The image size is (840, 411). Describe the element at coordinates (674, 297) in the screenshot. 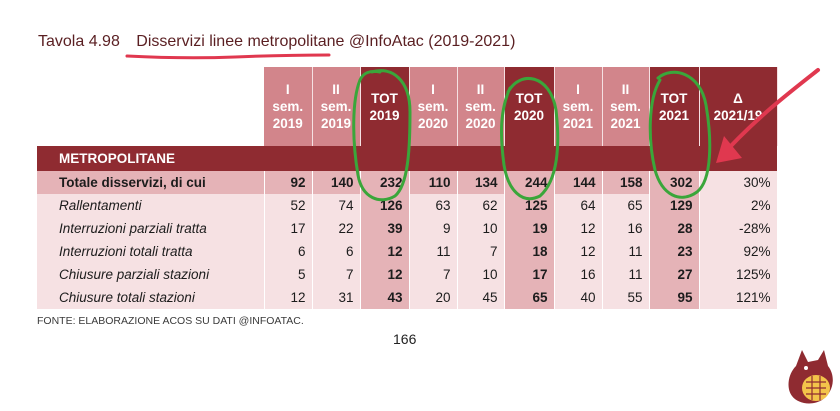

I see `row-cell: 95` at that location.